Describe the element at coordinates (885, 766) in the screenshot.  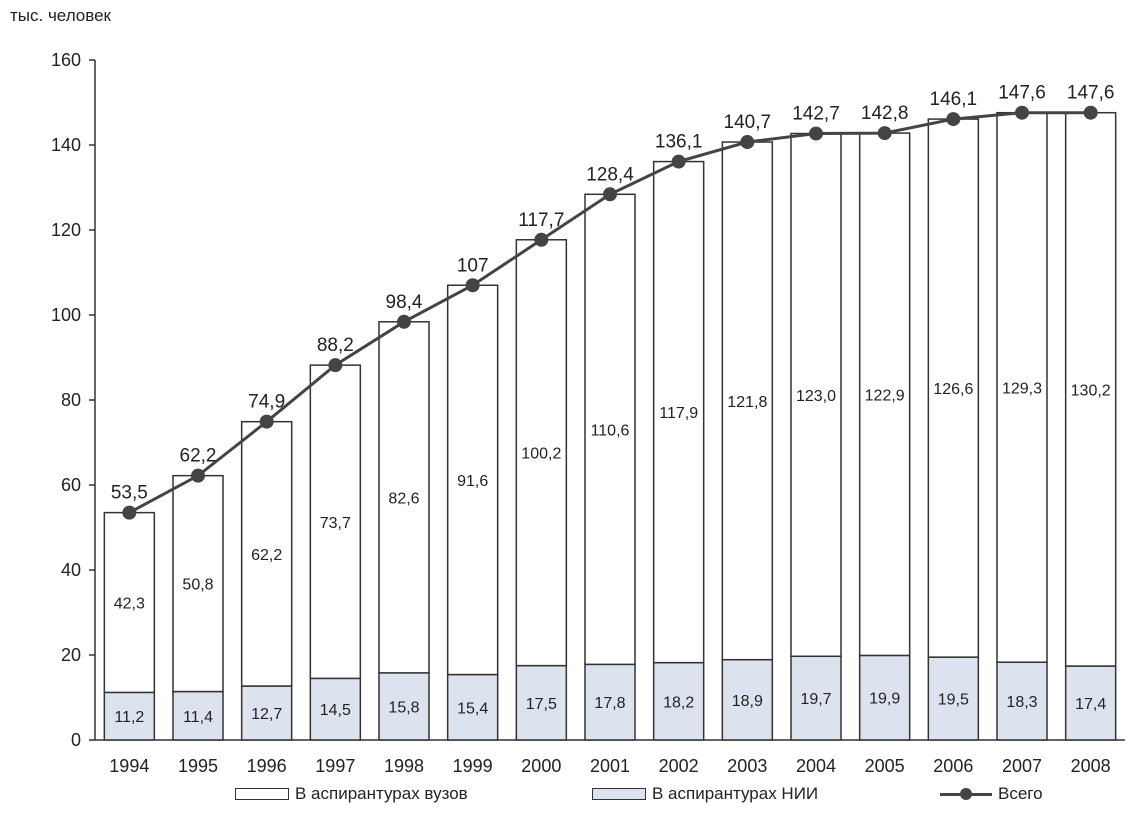
I see `x-tick-label: 2005` at that location.